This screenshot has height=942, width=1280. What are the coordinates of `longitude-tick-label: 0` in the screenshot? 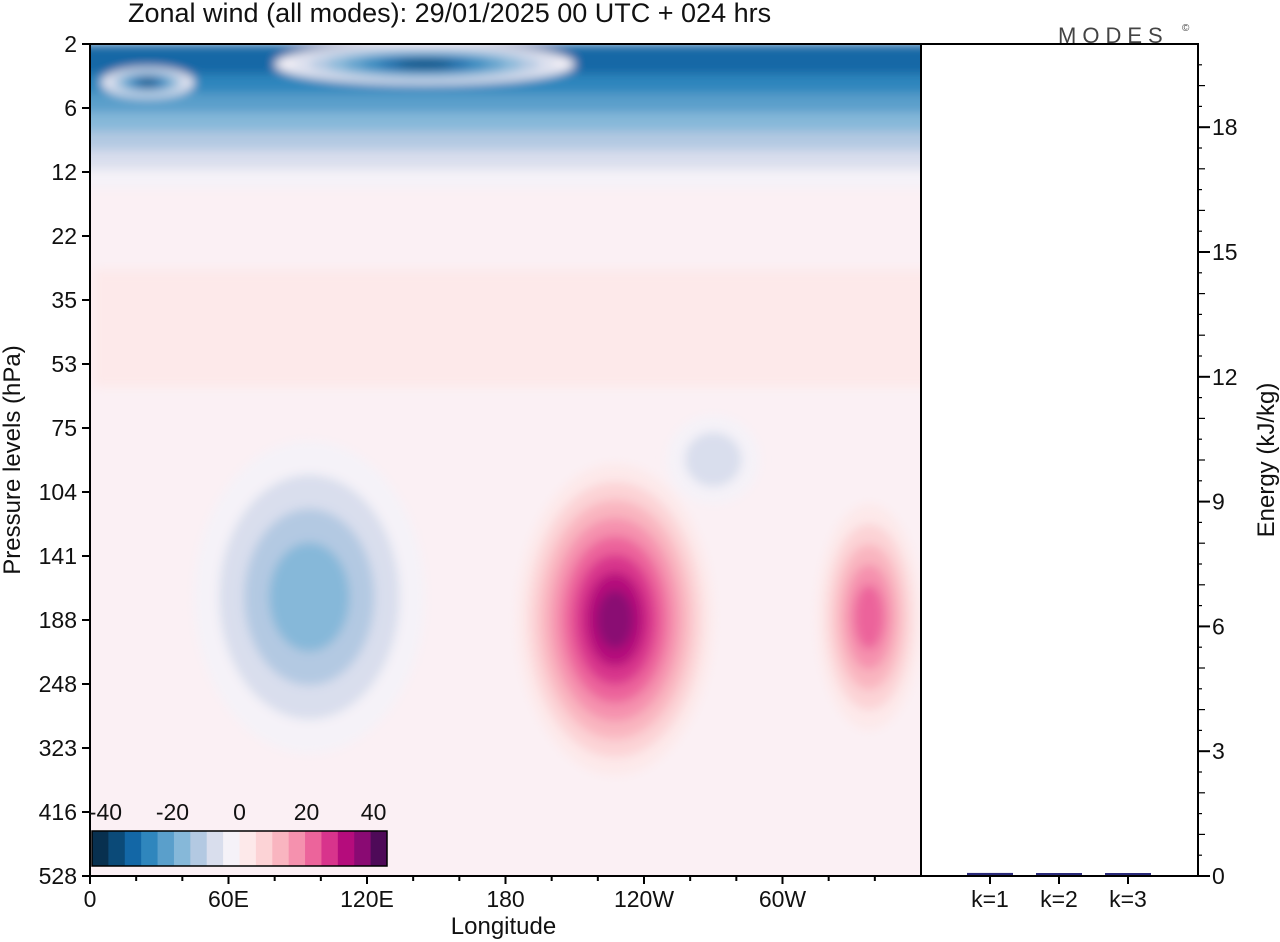 It's located at (90, 899).